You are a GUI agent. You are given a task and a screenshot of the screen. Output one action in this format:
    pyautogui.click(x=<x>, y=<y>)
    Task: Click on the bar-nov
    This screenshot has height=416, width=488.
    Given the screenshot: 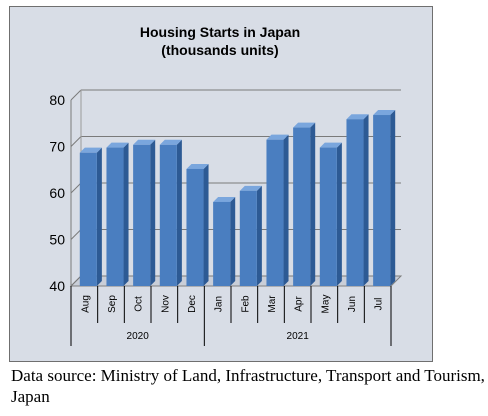 What is the action you would take?
    pyautogui.click(x=170, y=212)
    